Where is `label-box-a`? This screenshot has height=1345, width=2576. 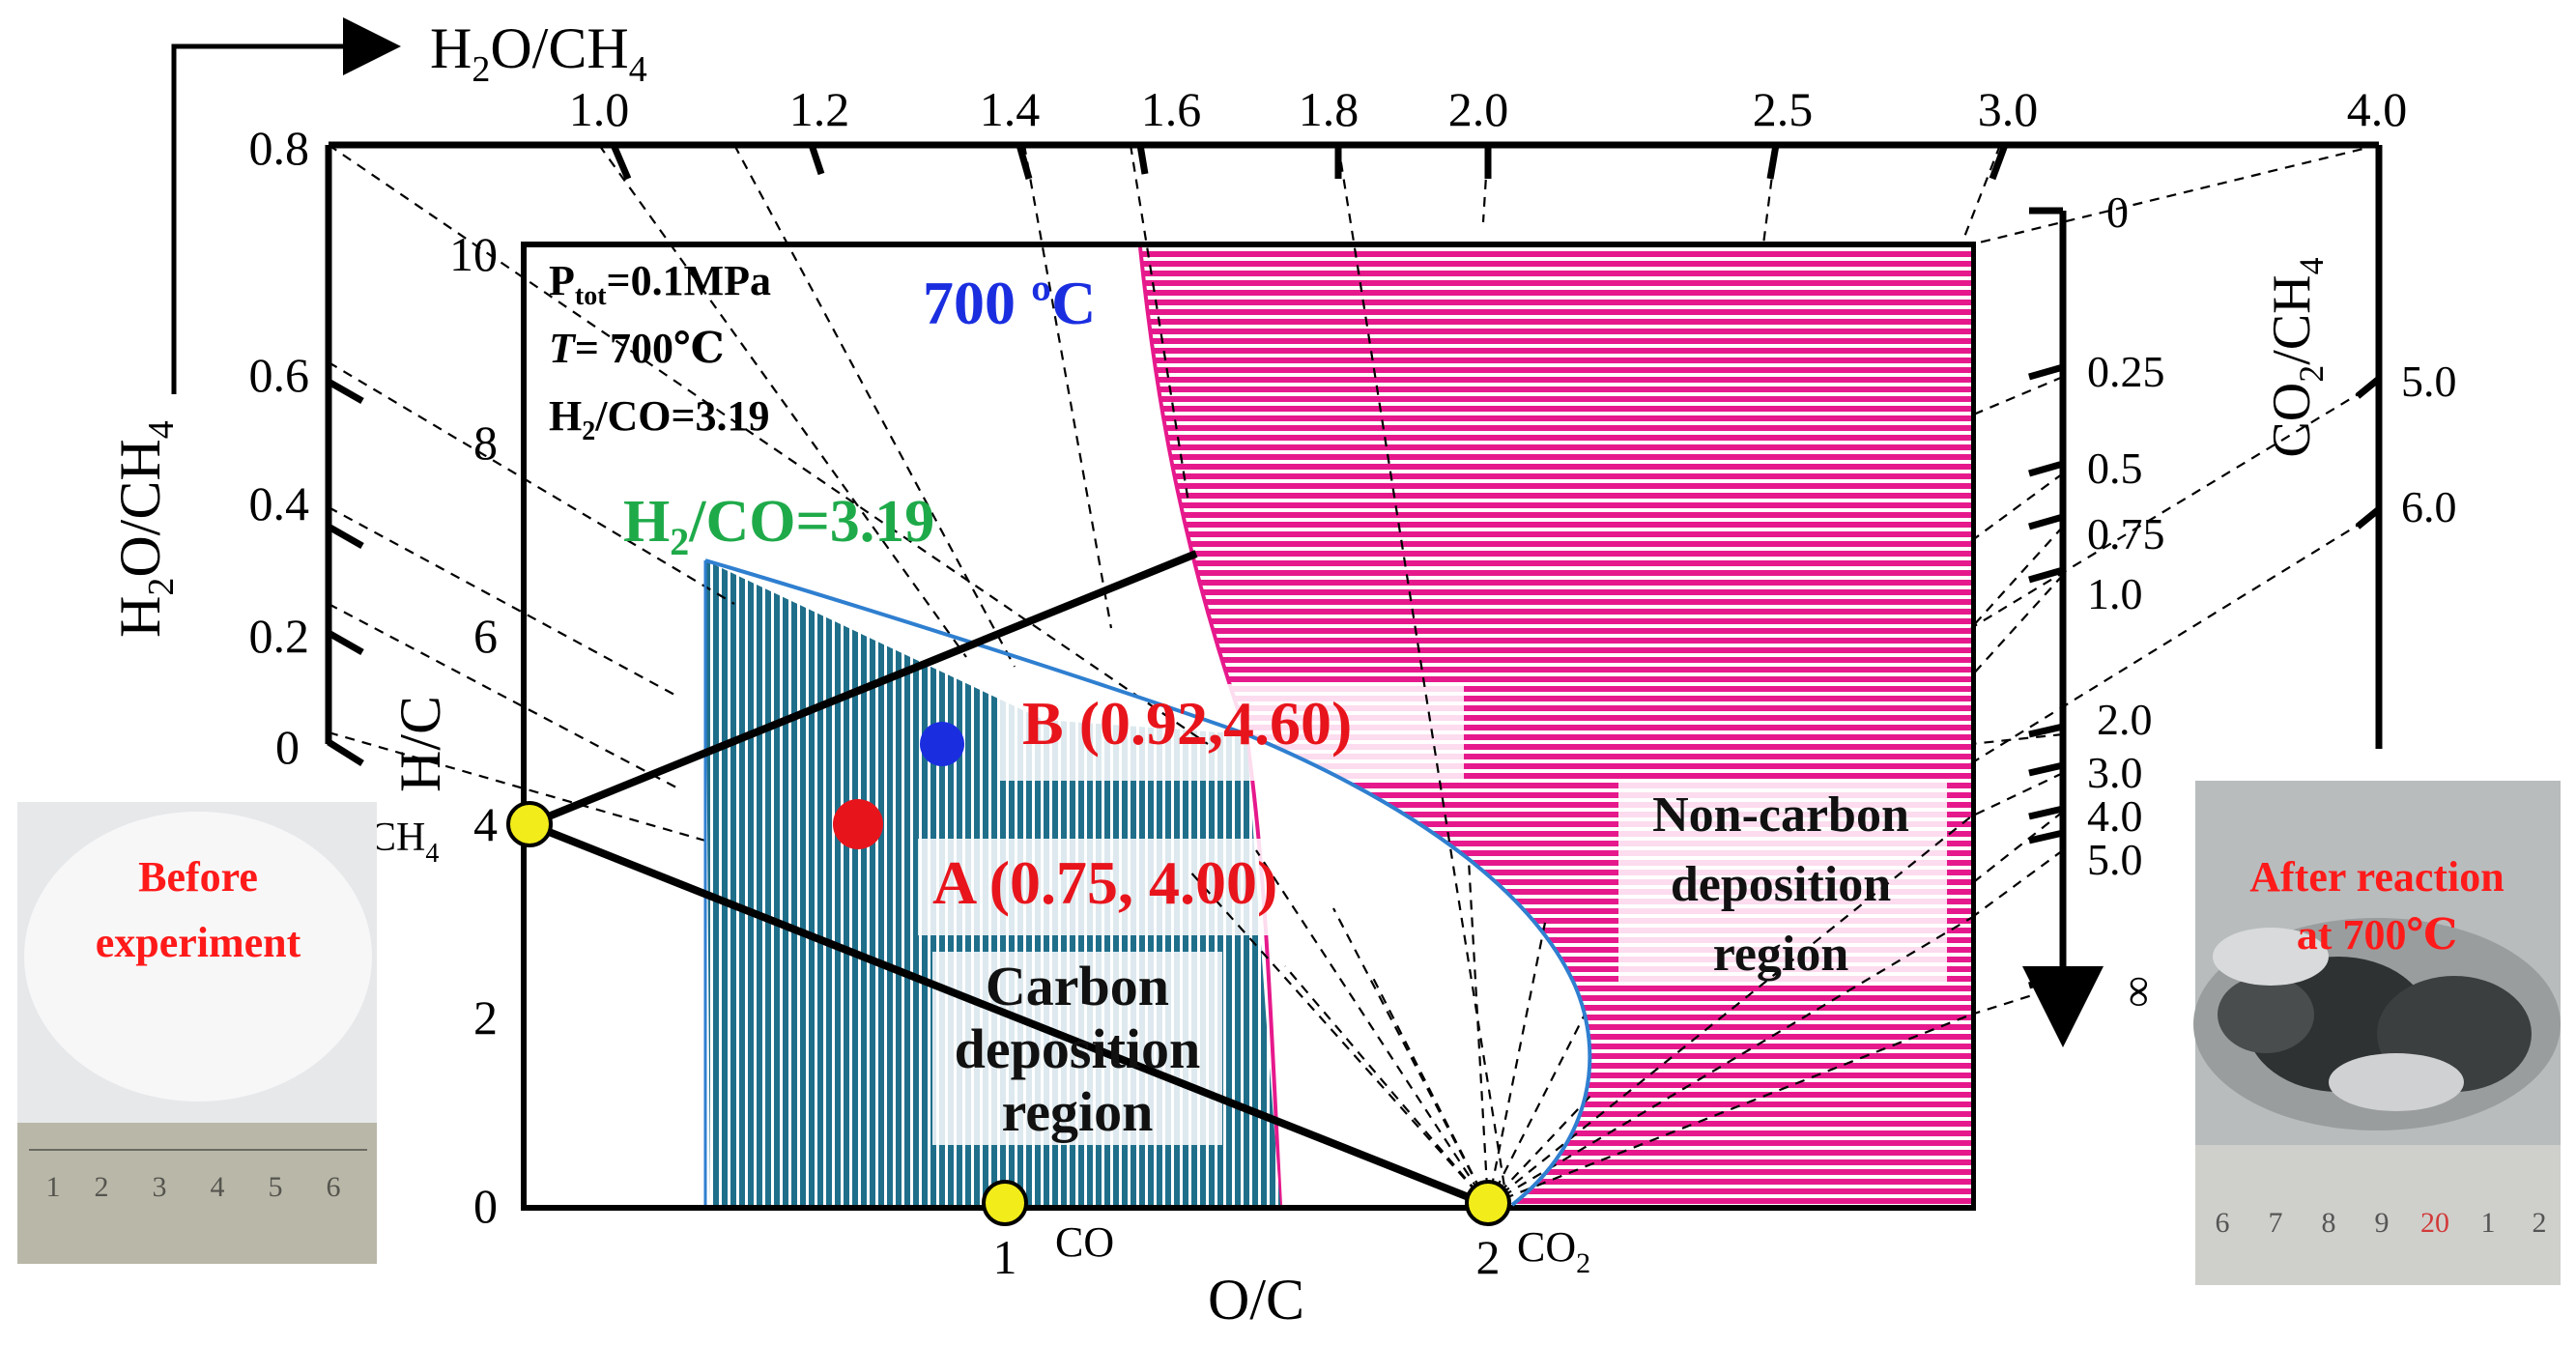 label-box-a is located at coordinates (1131, 887).